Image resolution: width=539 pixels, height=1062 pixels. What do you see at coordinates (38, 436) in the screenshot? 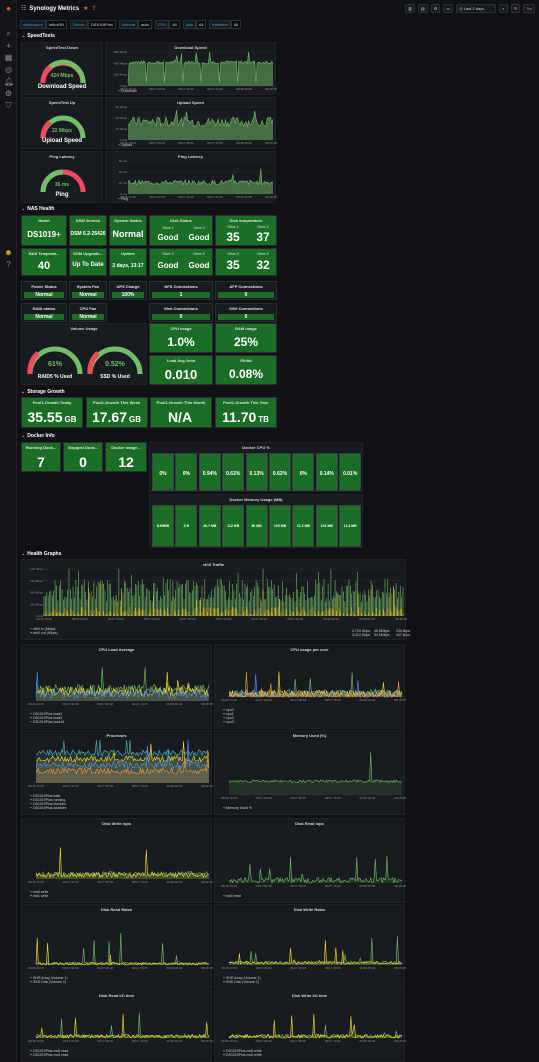
I see `row-docker-info: ⌄ Docker Info` at bounding box center [38, 436].